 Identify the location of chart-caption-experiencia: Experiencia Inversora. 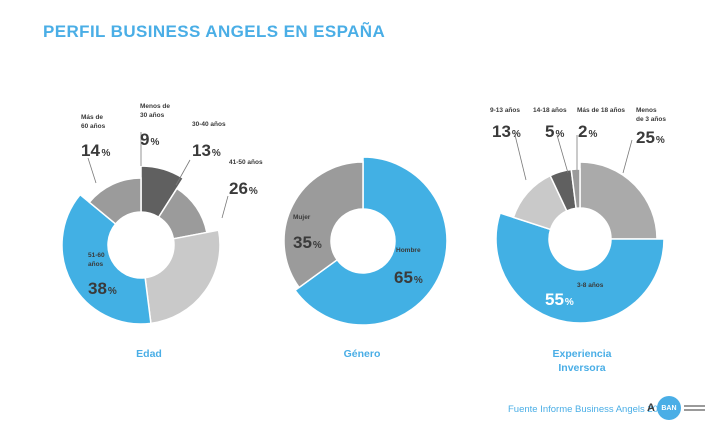
(582, 361).